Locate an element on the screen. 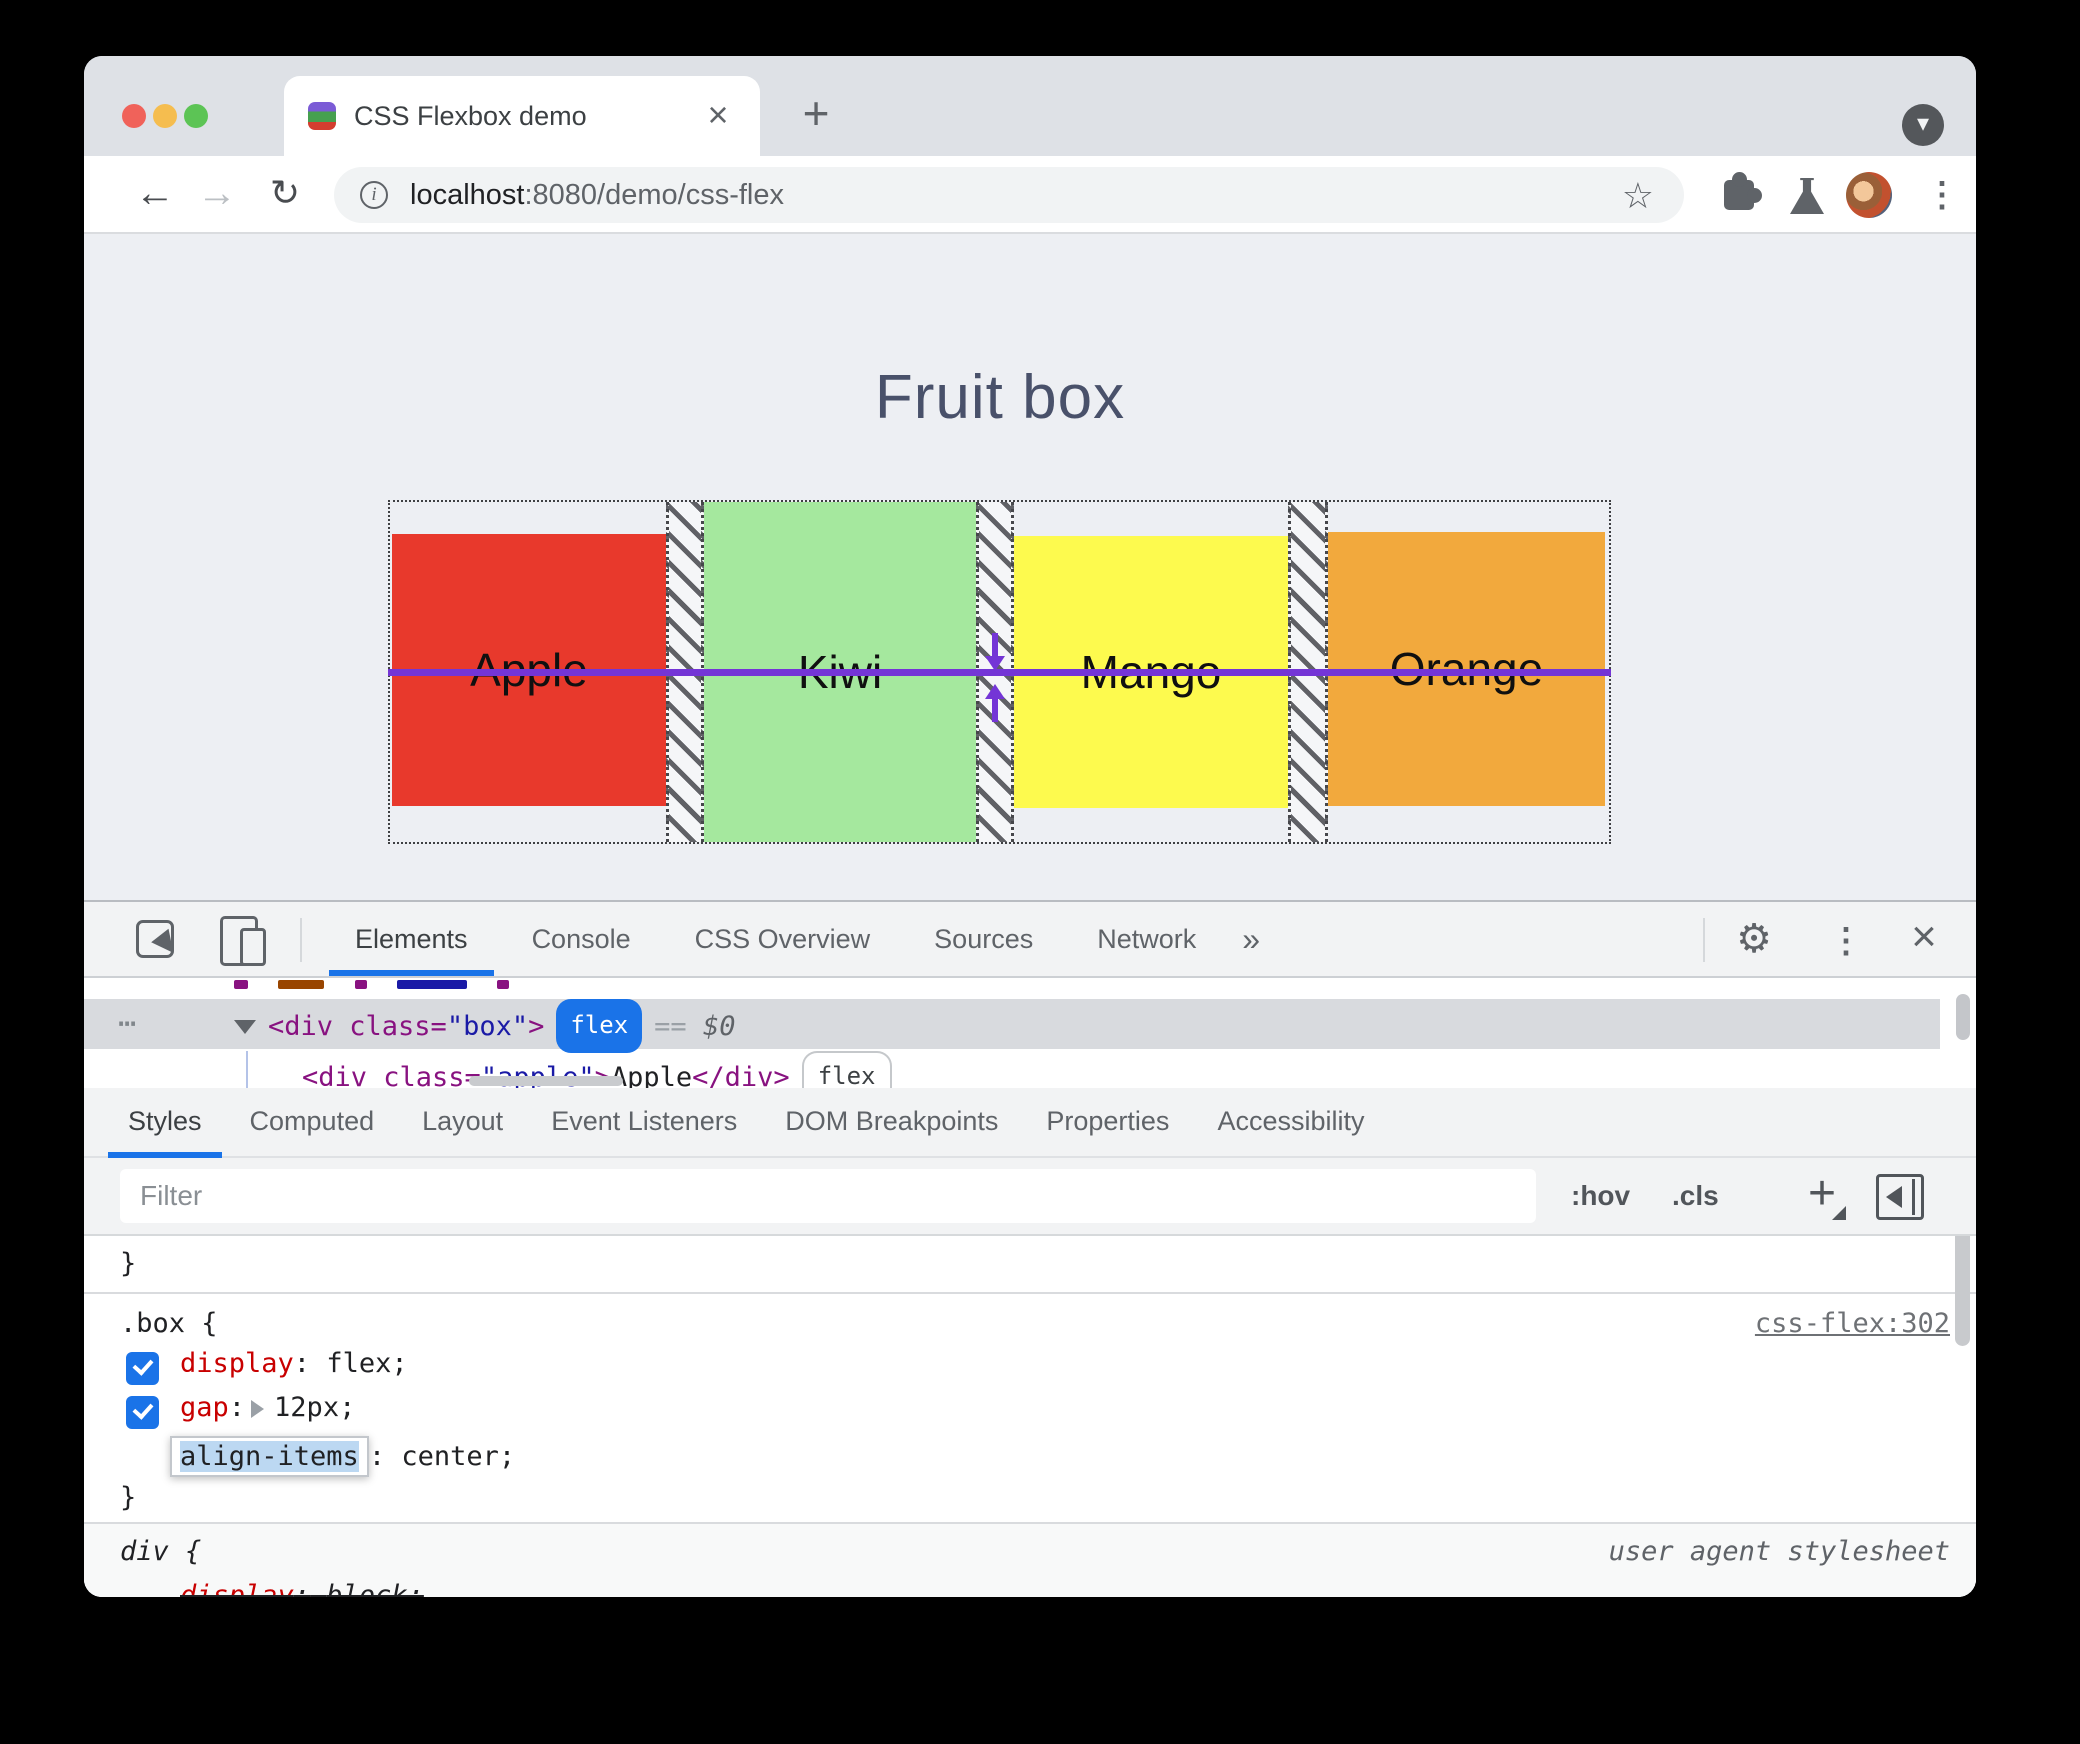 This screenshot has height=1744, width=2080. devtools-menu-kebab-icon: ⋮ is located at coordinates (1846, 941).